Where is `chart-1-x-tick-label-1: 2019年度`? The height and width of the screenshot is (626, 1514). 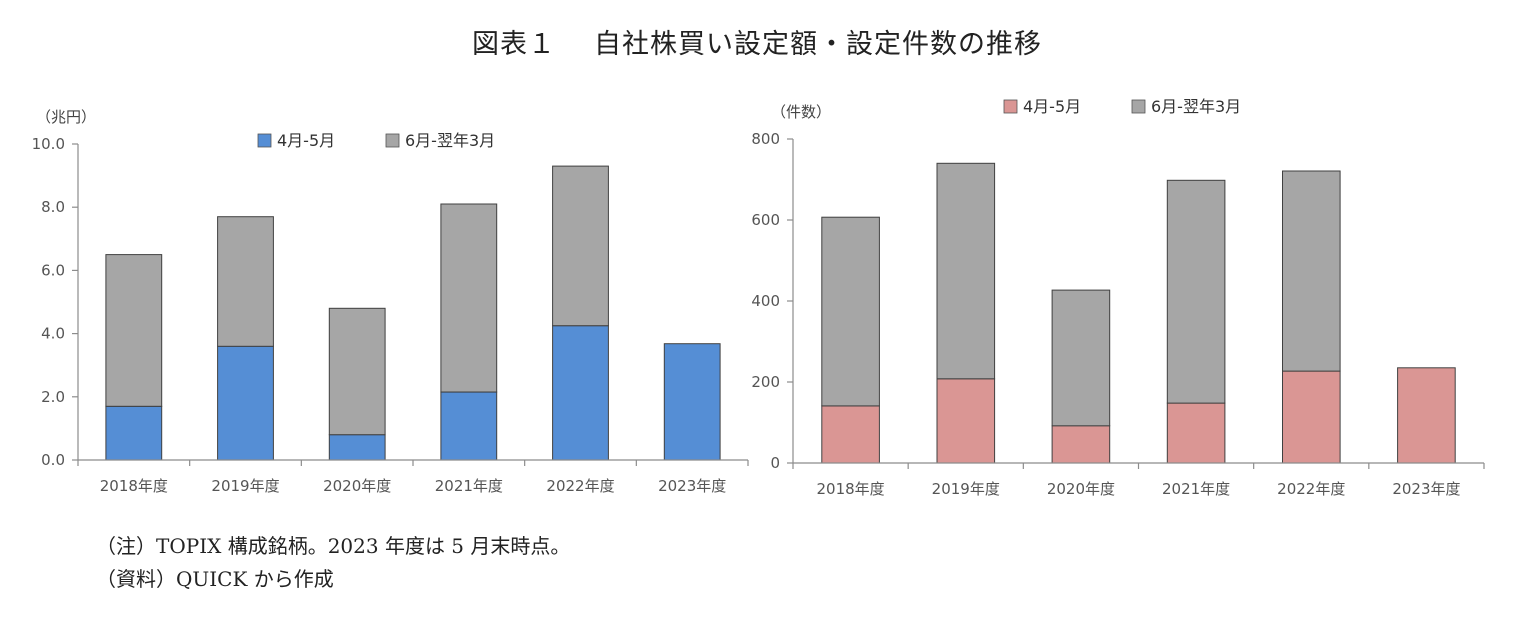 chart-1-x-tick-label-1: 2019年度 is located at coordinates (966, 489).